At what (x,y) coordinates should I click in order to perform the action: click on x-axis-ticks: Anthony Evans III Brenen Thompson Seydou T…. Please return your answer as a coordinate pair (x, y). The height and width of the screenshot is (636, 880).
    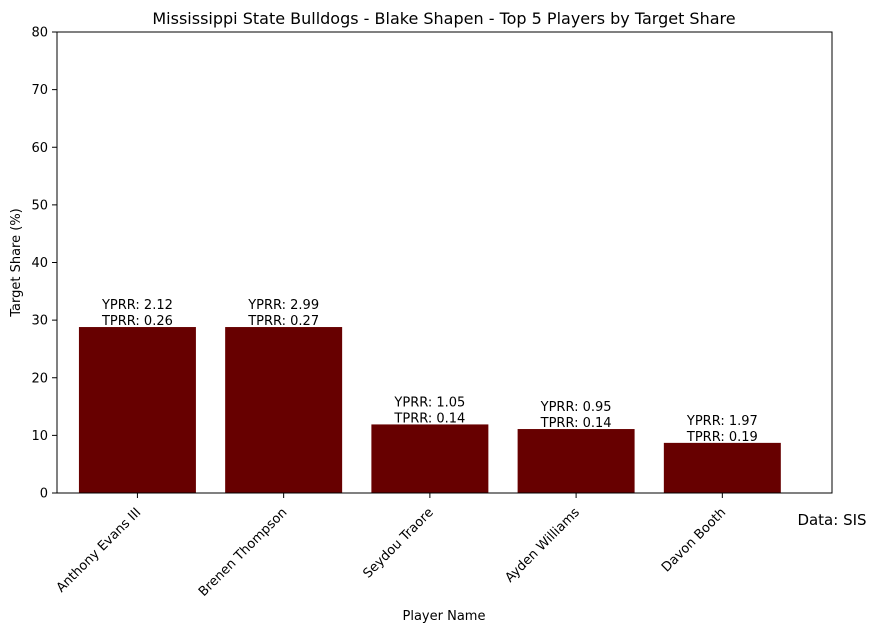
    Looking at the image, I should click on (391, 546).